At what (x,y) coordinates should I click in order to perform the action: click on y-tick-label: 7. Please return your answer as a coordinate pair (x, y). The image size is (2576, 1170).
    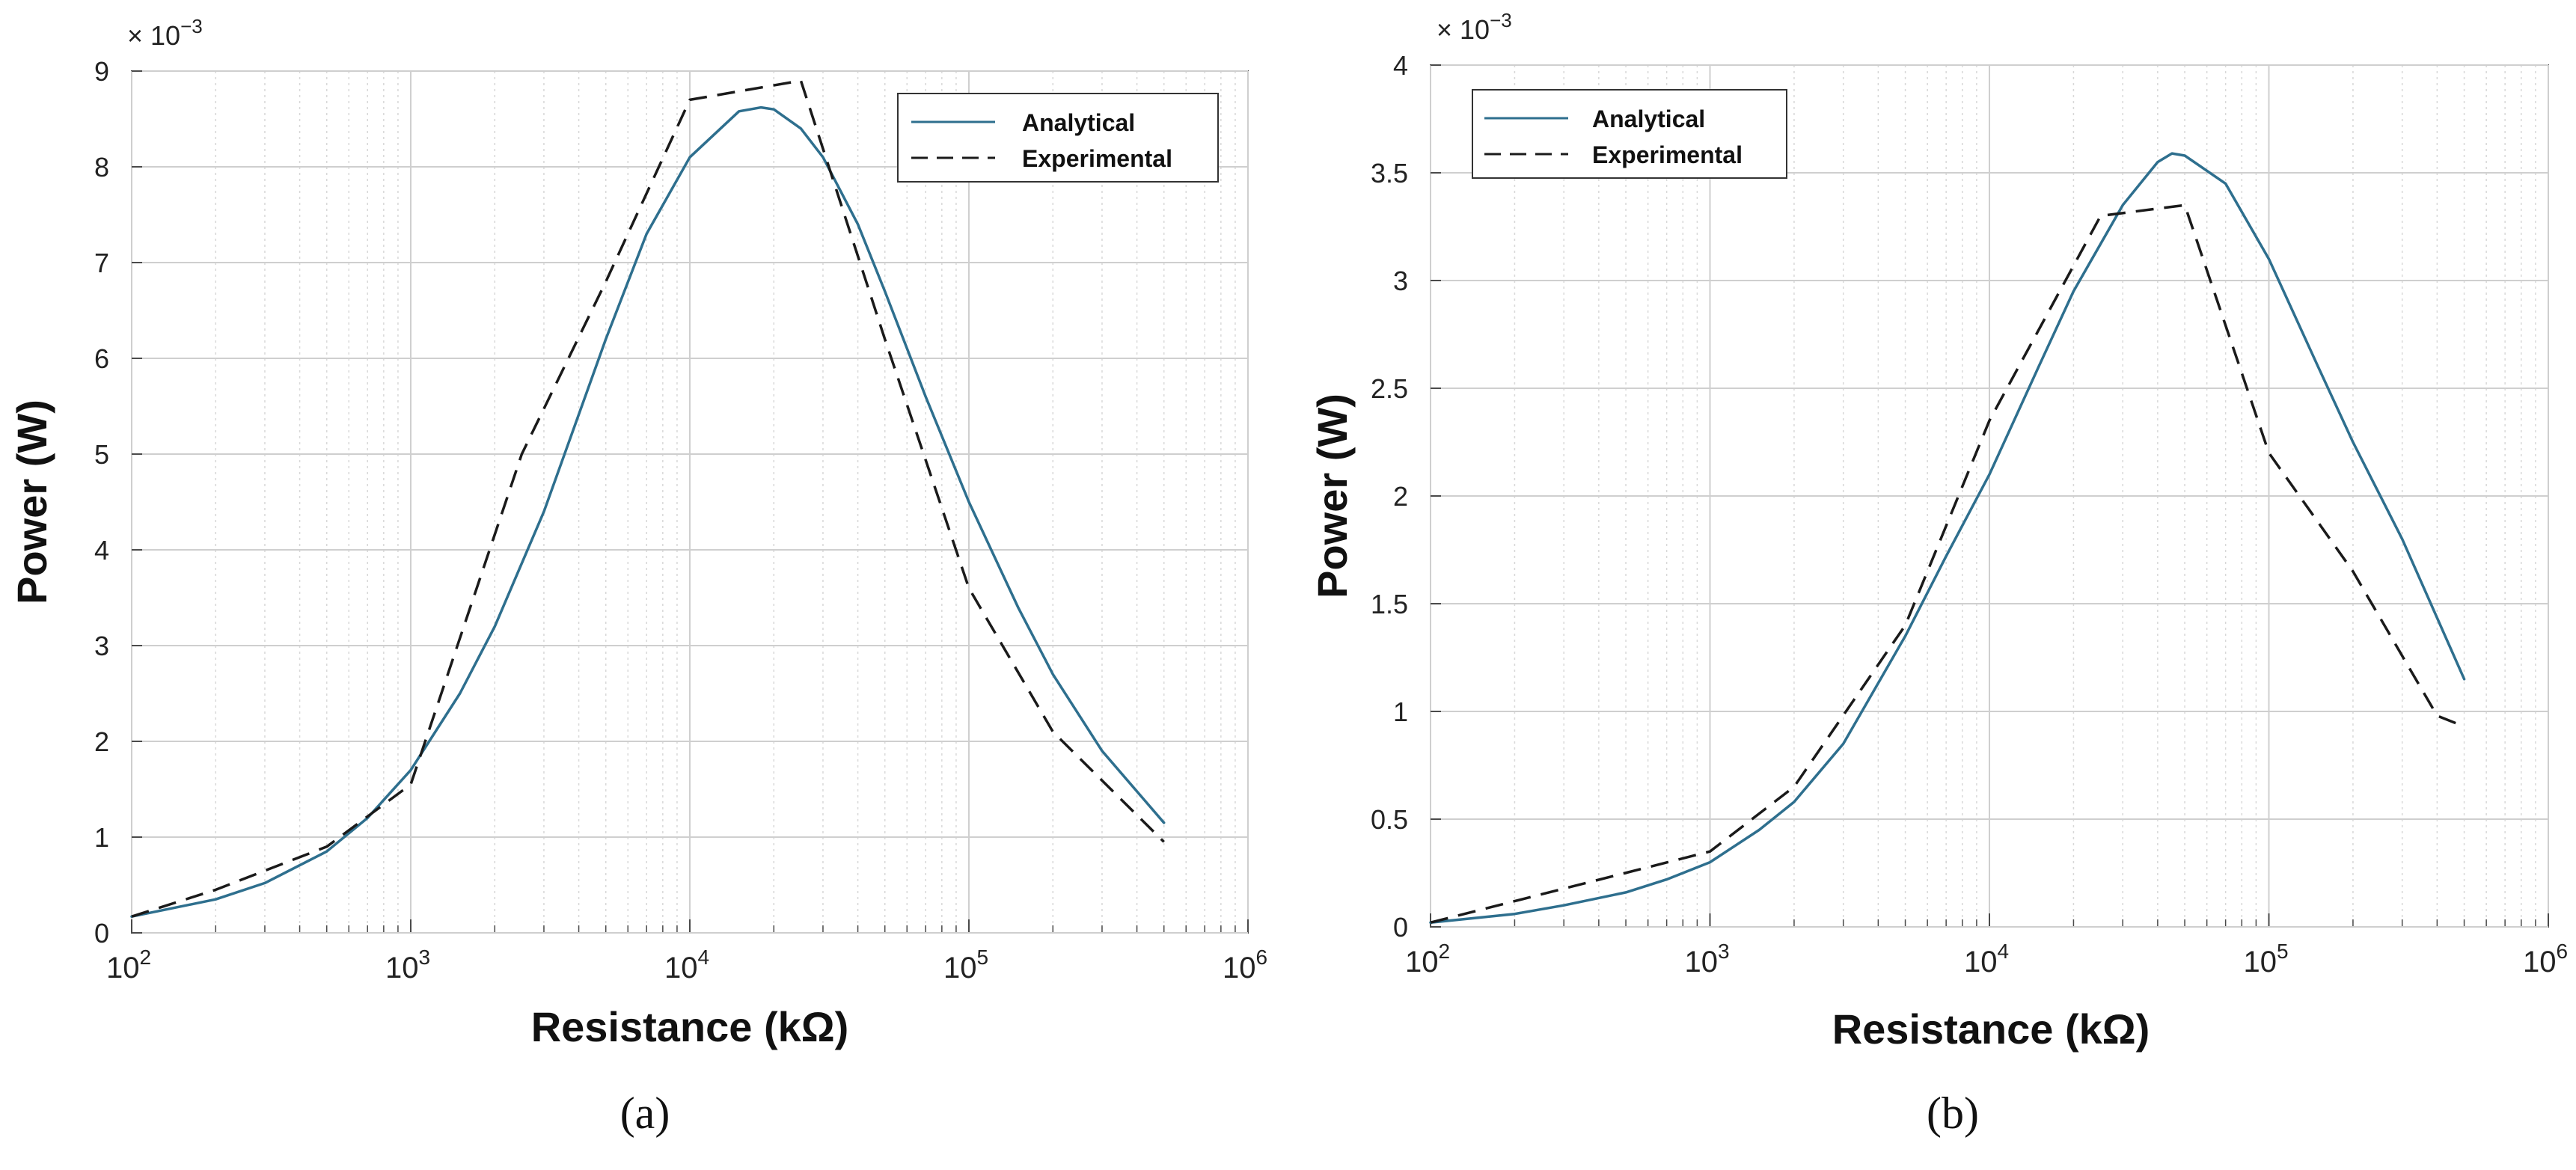
    Looking at the image, I should click on (101, 263).